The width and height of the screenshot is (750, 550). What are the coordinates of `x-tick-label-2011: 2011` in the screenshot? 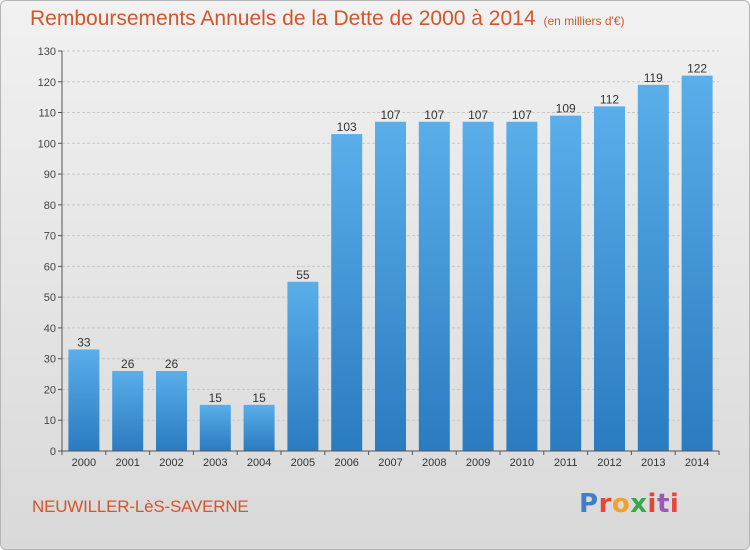 It's located at (566, 463).